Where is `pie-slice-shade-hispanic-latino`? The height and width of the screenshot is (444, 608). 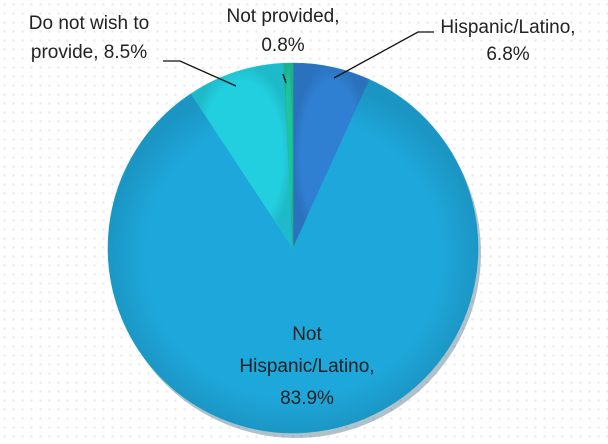
pie-slice-shade-hispanic-latino is located at coordinates (331, 155).